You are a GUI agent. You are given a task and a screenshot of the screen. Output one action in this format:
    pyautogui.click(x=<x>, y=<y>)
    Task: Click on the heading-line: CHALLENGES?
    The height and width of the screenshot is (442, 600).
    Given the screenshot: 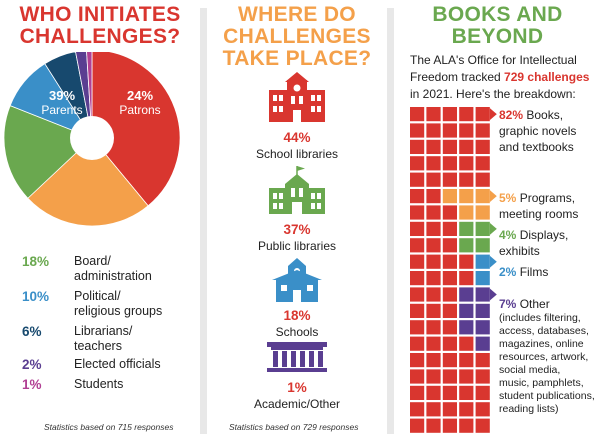 What is the action you would take?
    pyautogui.click(x=100, y=36)
    